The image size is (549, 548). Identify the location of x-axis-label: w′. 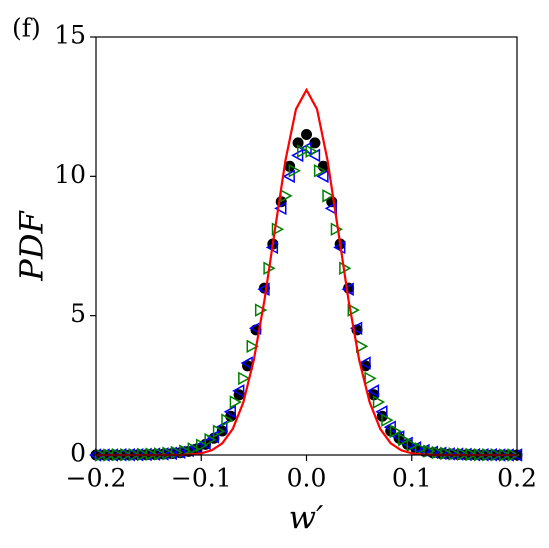
(306, 518).